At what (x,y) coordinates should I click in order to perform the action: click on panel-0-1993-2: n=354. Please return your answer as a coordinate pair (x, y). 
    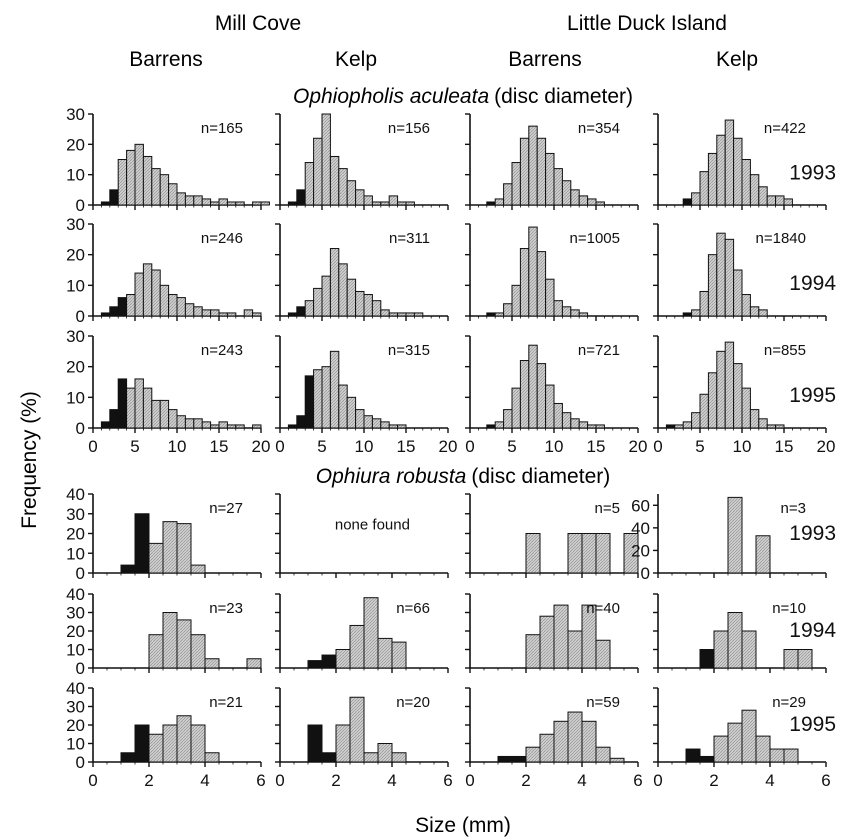
    Looking at the image, I should click on (552, 161).